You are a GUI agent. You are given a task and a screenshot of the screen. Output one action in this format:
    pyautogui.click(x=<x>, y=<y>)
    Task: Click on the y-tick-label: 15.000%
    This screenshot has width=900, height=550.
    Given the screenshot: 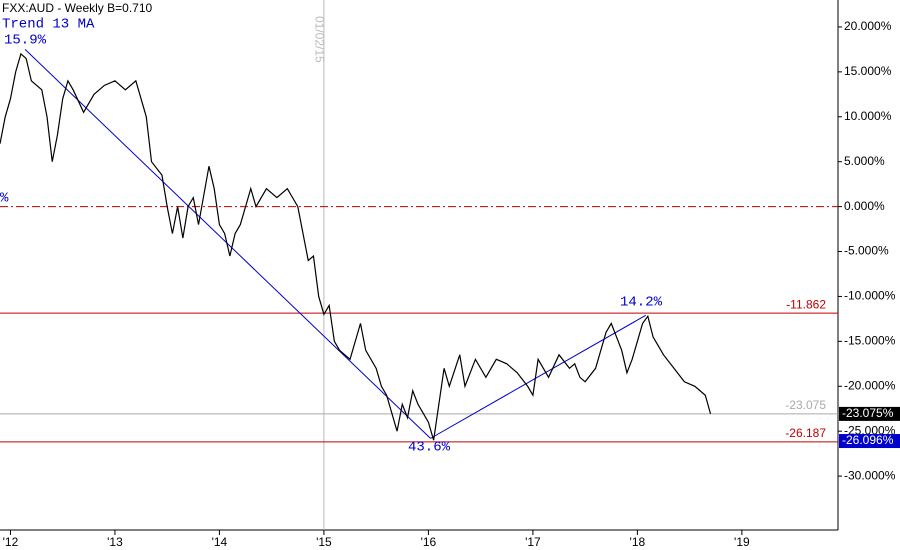 What is the action you would take?
    pyautogui.click(x=868, y=71)
    